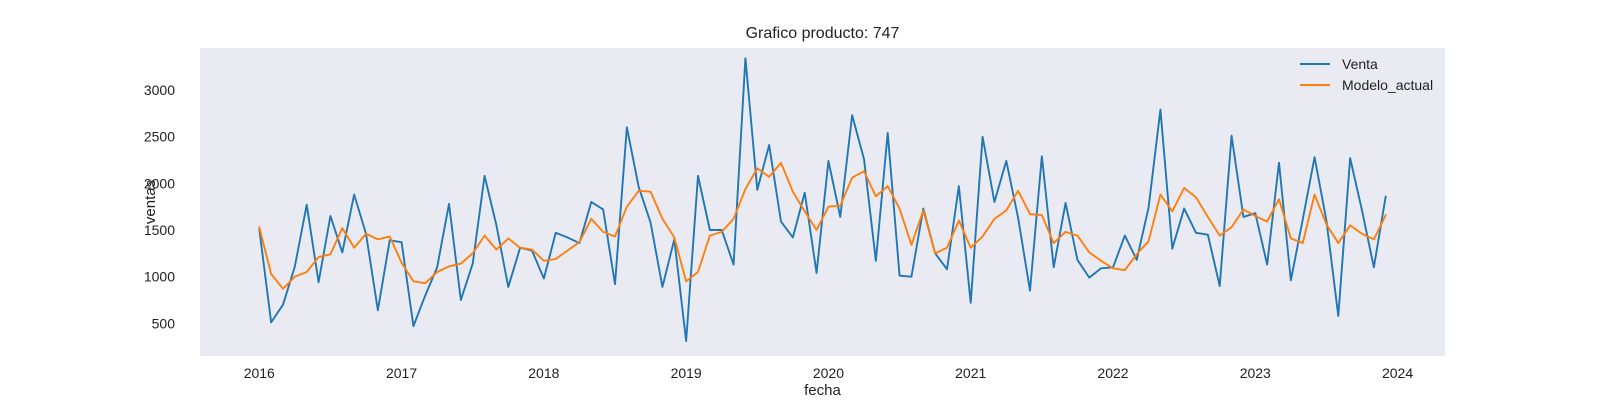 This screenshot has width=1600, height=400. I want to click on x-tick-label: 2021, so click(970, 373).